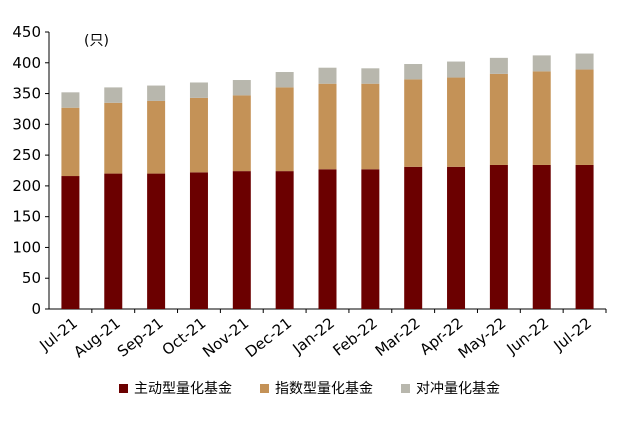 Image resolution: width=619 pixels, height=424 pixels. Describe the element at coordinates (398, 337) in the screenshot. I see `x-tick-label: Mar-22` at that location.